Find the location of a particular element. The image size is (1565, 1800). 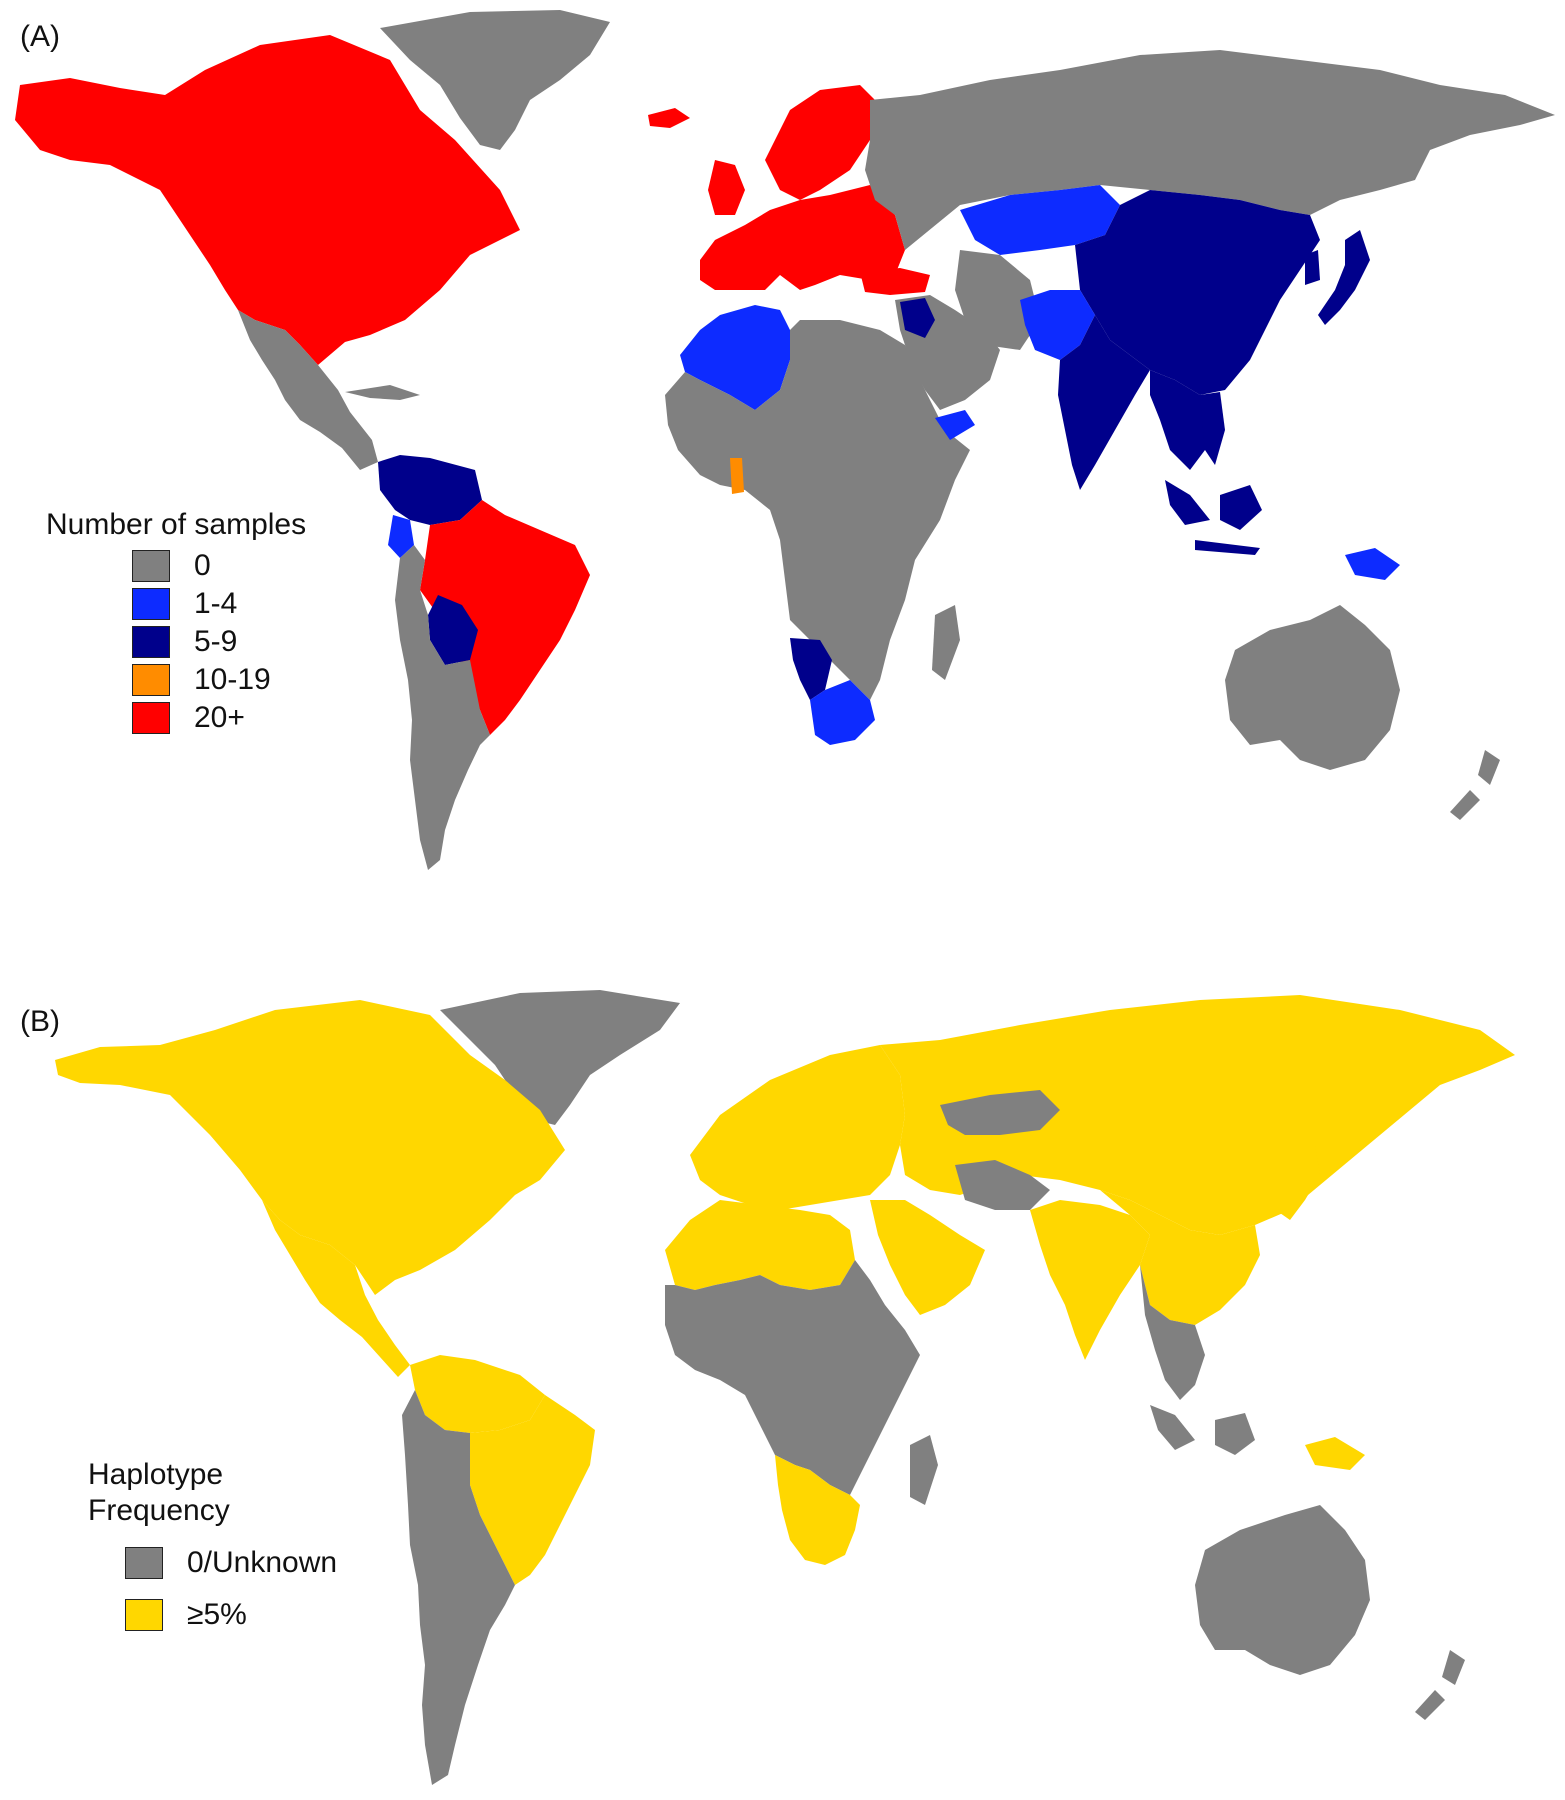

region-levant is located at coordinates (917, 318).